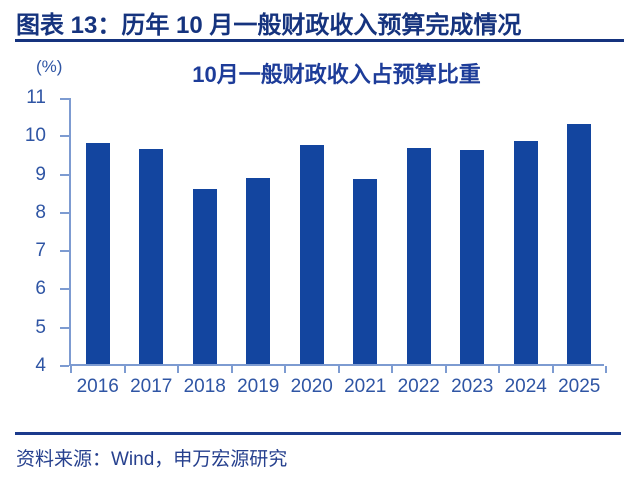 This screenshot has width=636, height=490. Describe the element at coordinates (579, 386) in the screenshot. I see `x-axis-label-2025: 2025` at that location.